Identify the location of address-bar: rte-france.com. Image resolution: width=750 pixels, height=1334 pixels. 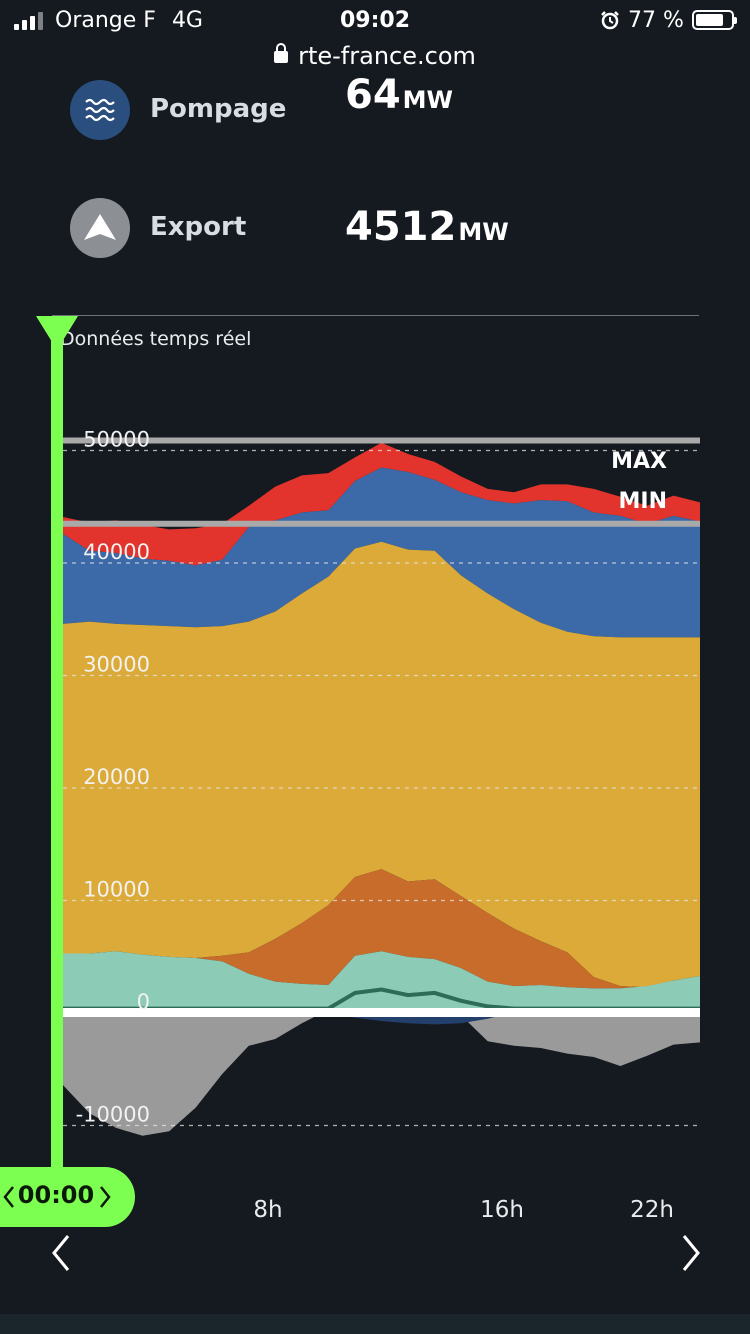
(375, 56).